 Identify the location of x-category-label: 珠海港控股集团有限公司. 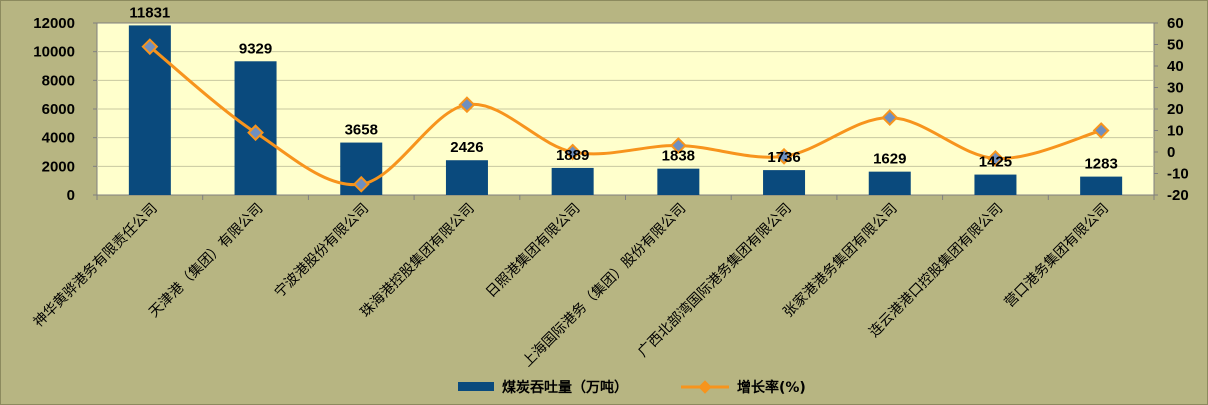
(417, 260).